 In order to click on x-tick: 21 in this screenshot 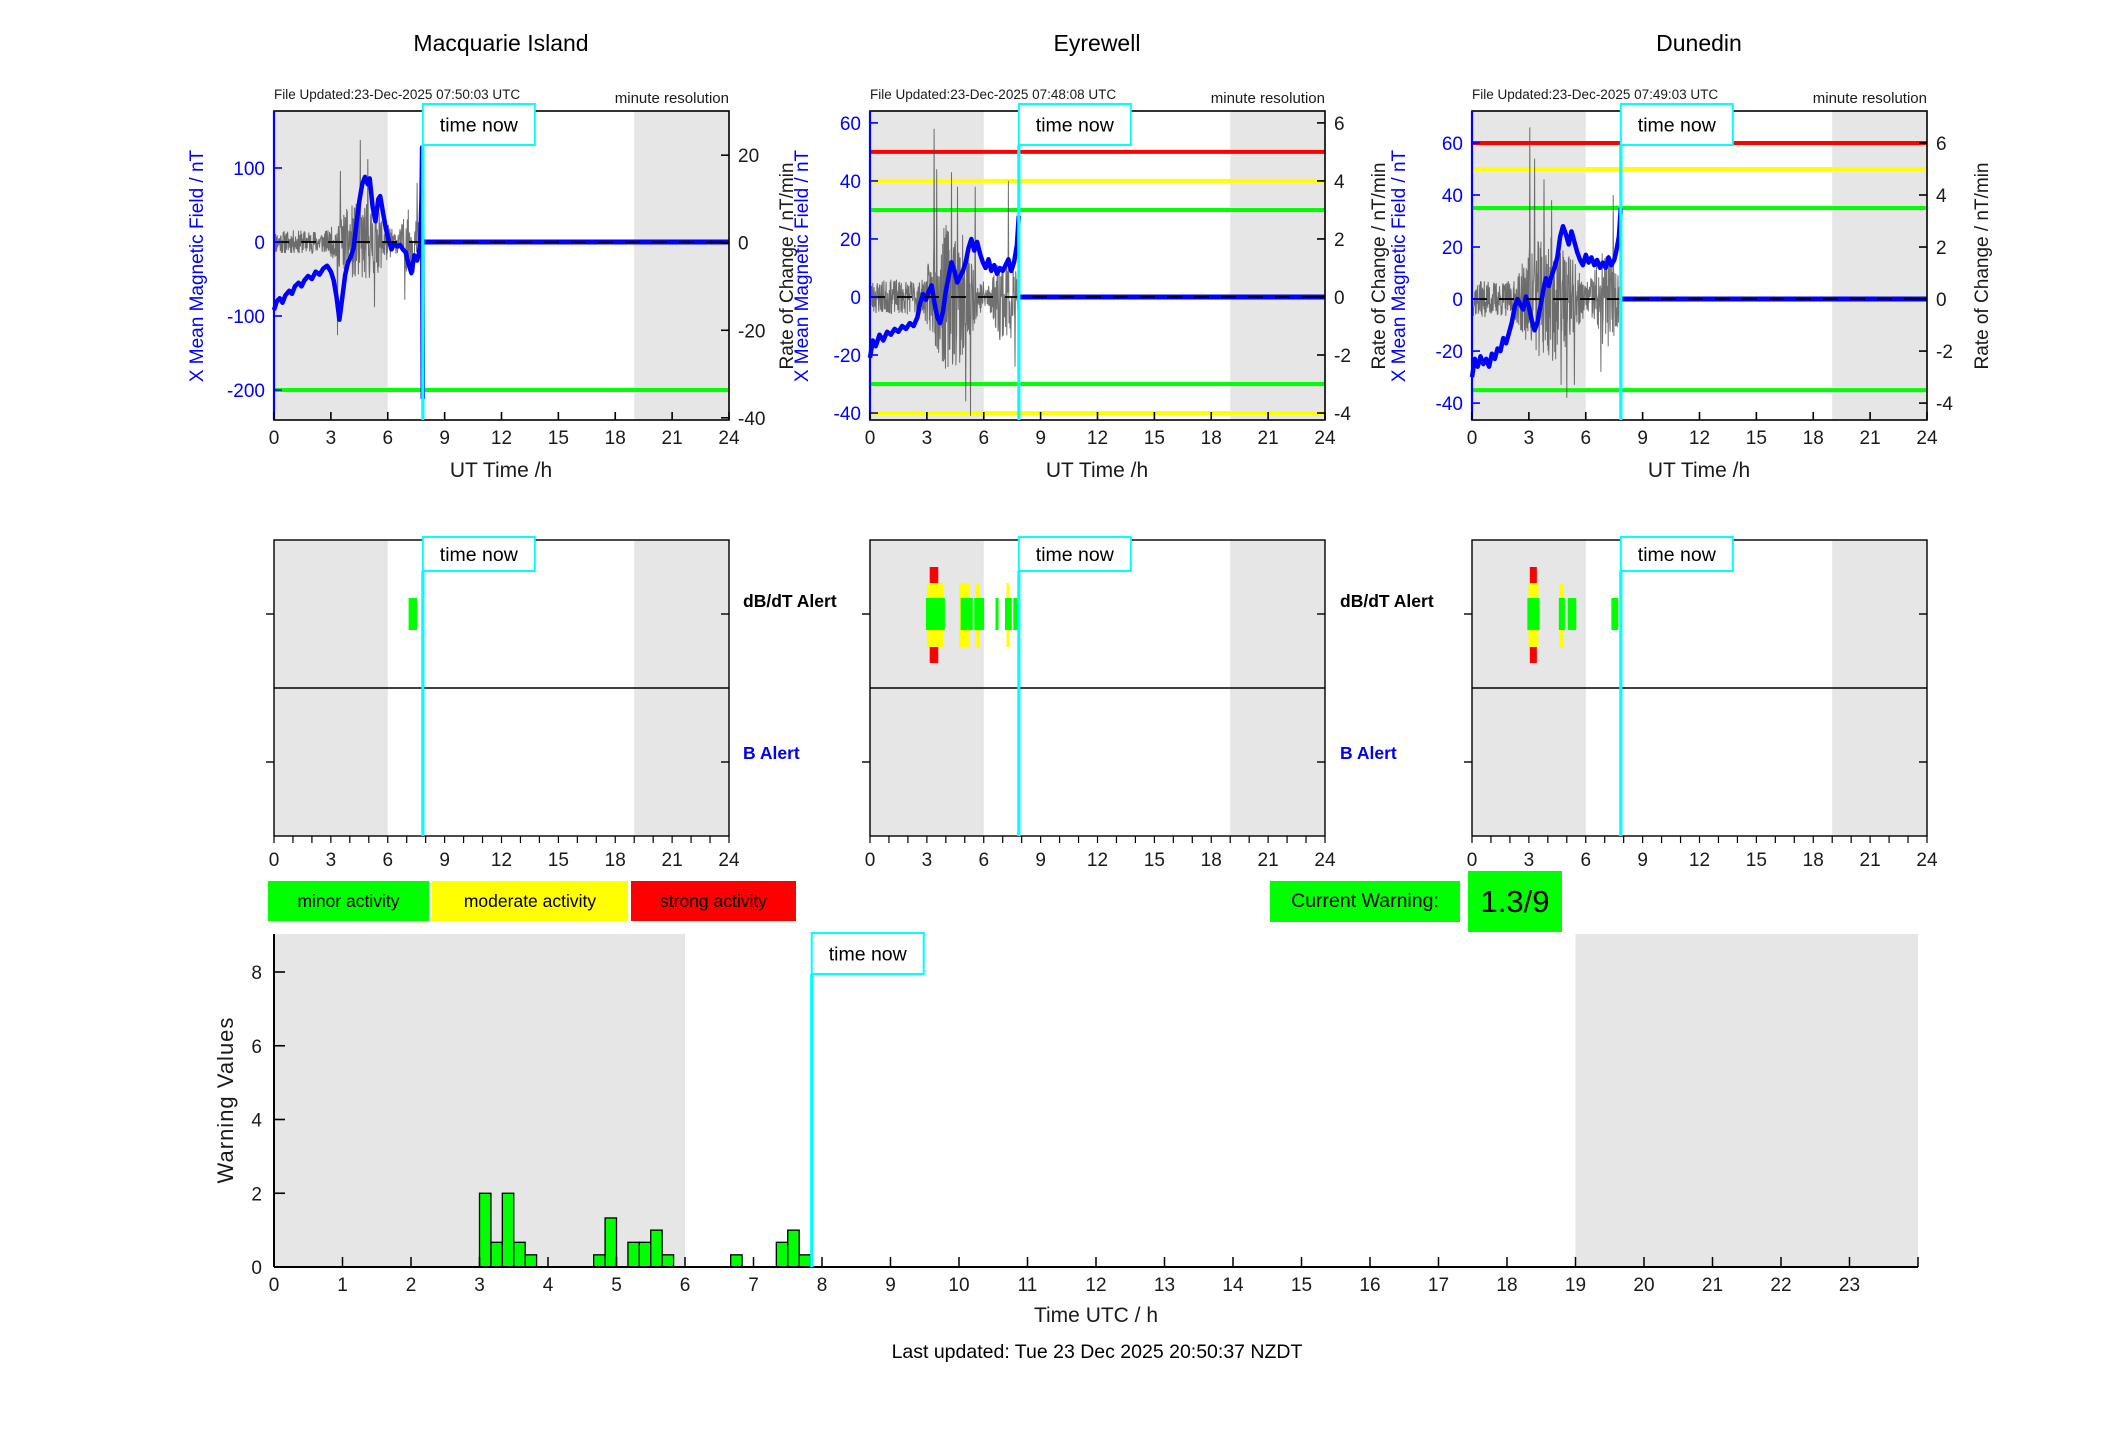, I will do `click(1870, 860)`.